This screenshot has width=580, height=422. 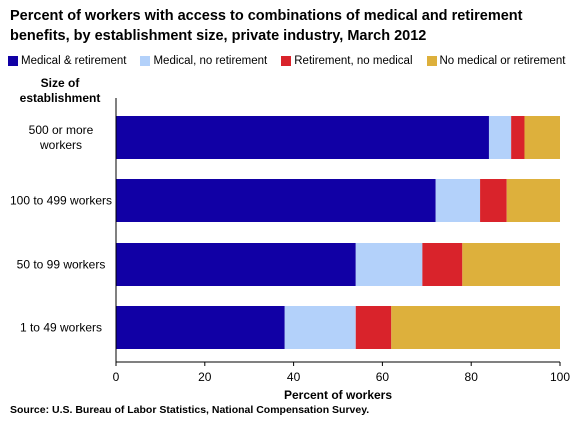 I want to click on x-tick-label-0: 0, so click(x=116, y=377).